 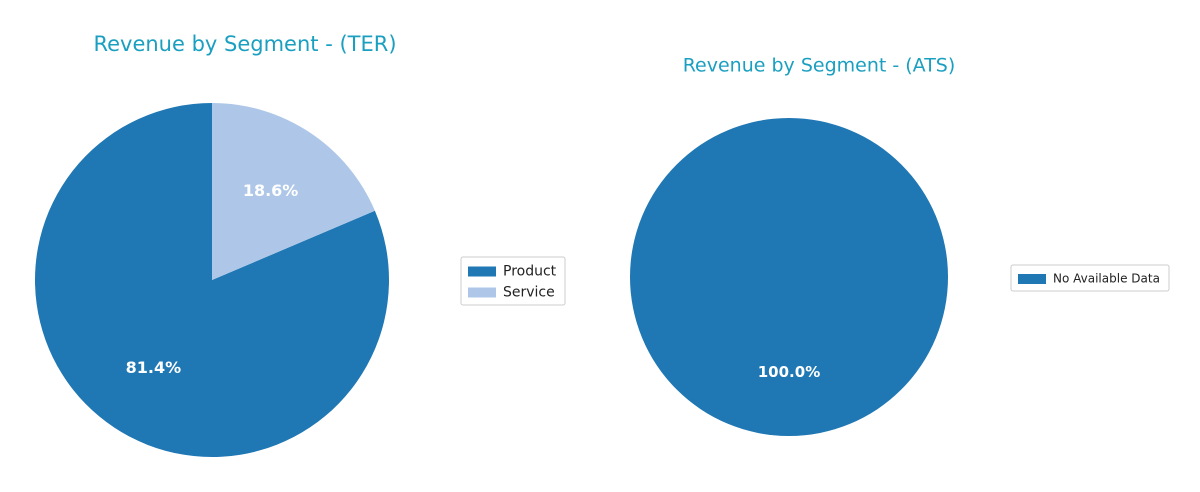 I want to click on chart-title: Revenue by Segment - (ATS), so click(x=819, y=66).